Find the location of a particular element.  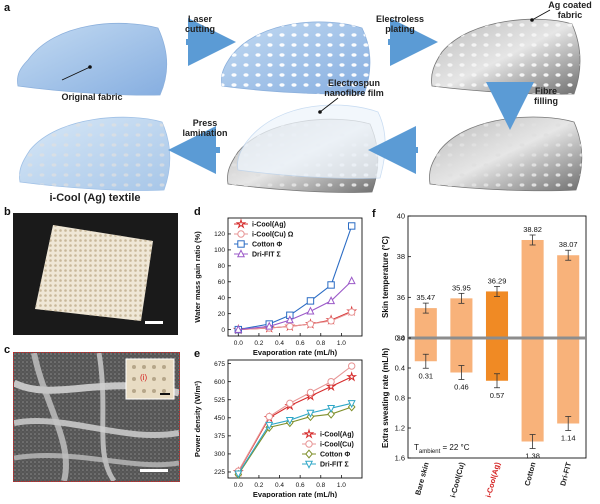

label-fibre-filling: Fibre filling is located at coordinates (546, 96).